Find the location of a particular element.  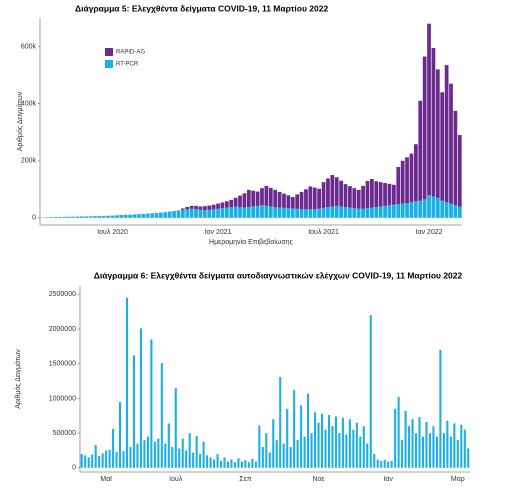

x-tick-label: Ιαν is located at coordinates (388, 479).